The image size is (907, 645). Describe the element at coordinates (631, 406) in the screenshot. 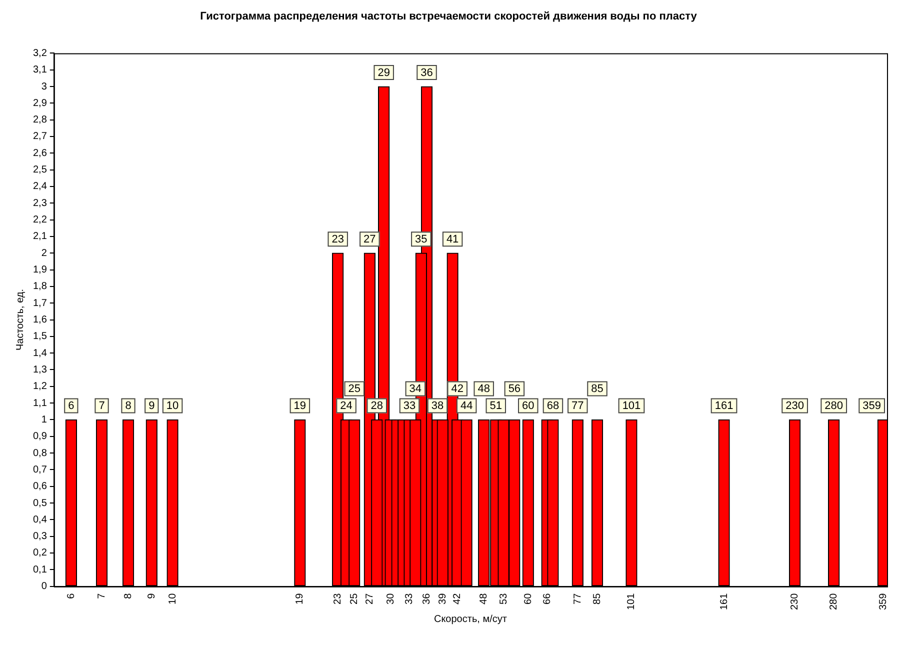

I see `annotation: 101` at that location.